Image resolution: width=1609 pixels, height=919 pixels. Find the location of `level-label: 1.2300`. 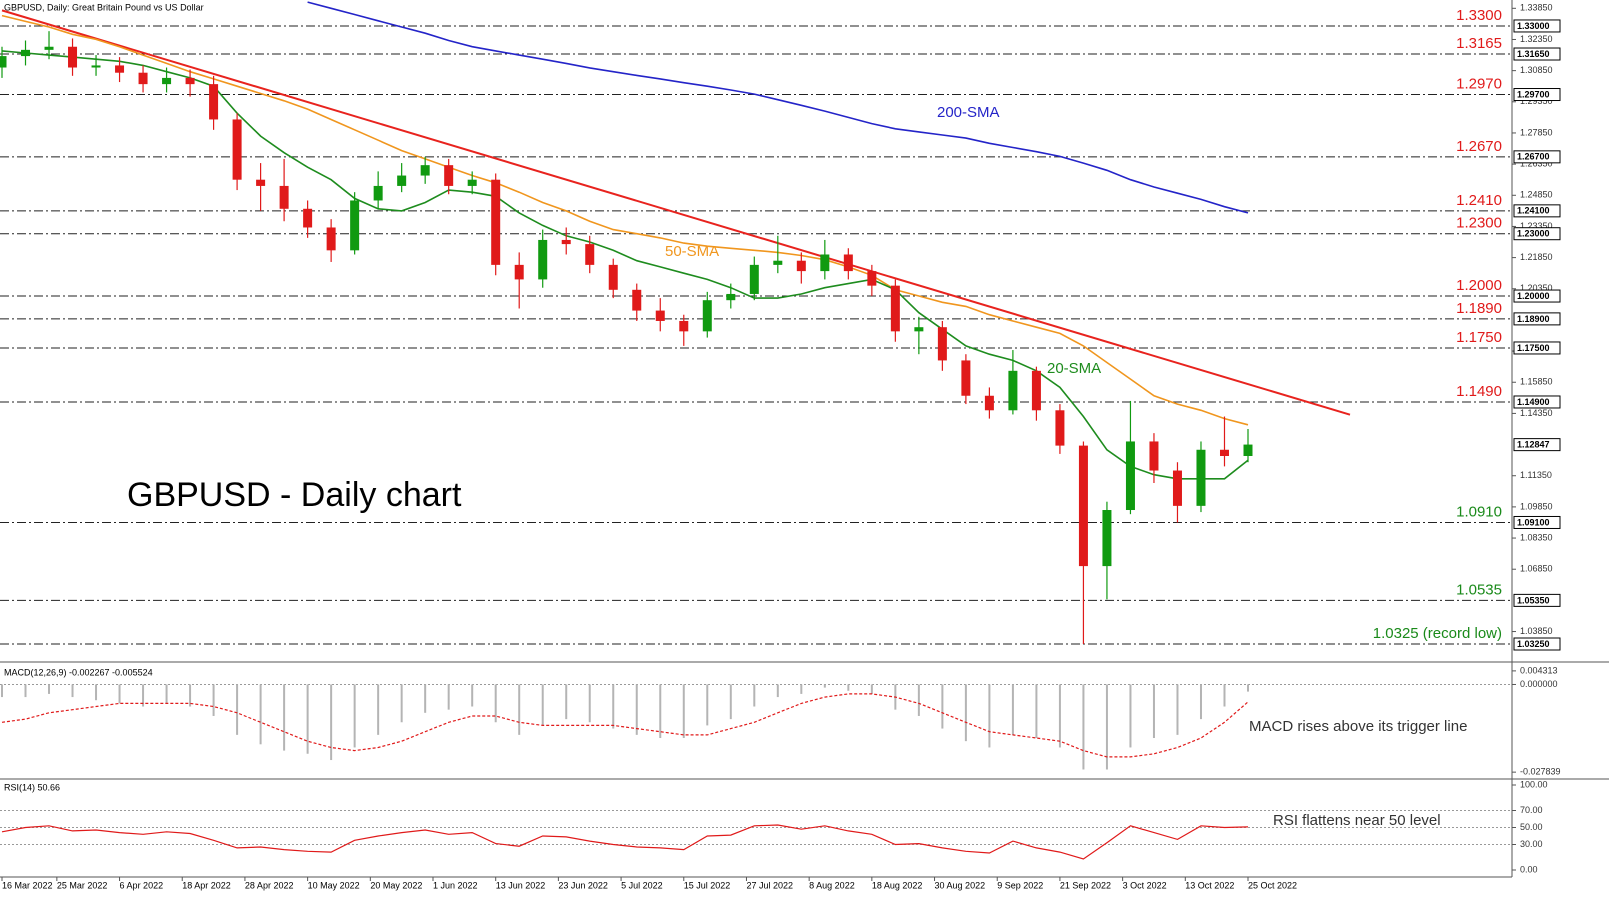

level-label: 1.2300 is located at coordinates (1479, 223).